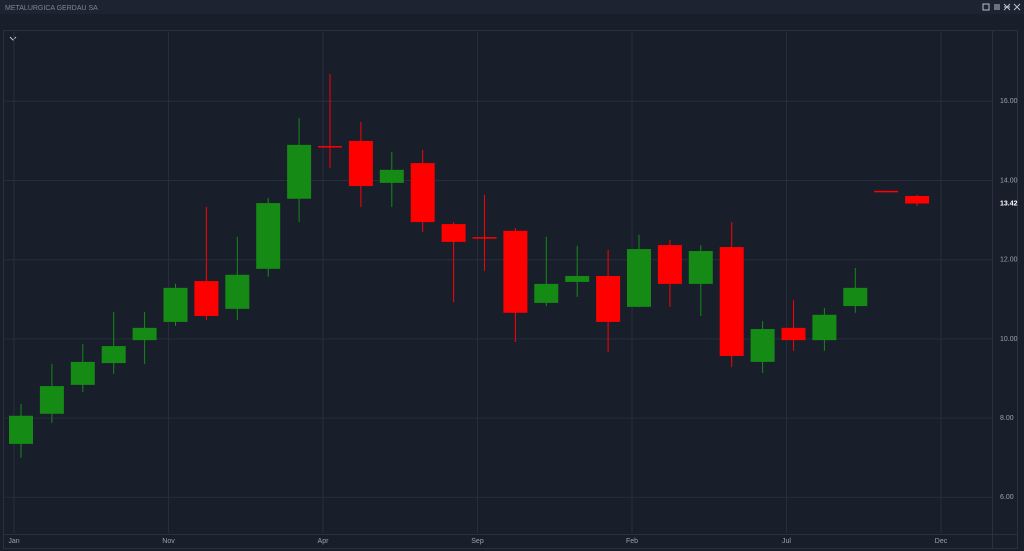 This screenshot has width=1024, height=551. I want to click on close-button, so click(1017, 7).